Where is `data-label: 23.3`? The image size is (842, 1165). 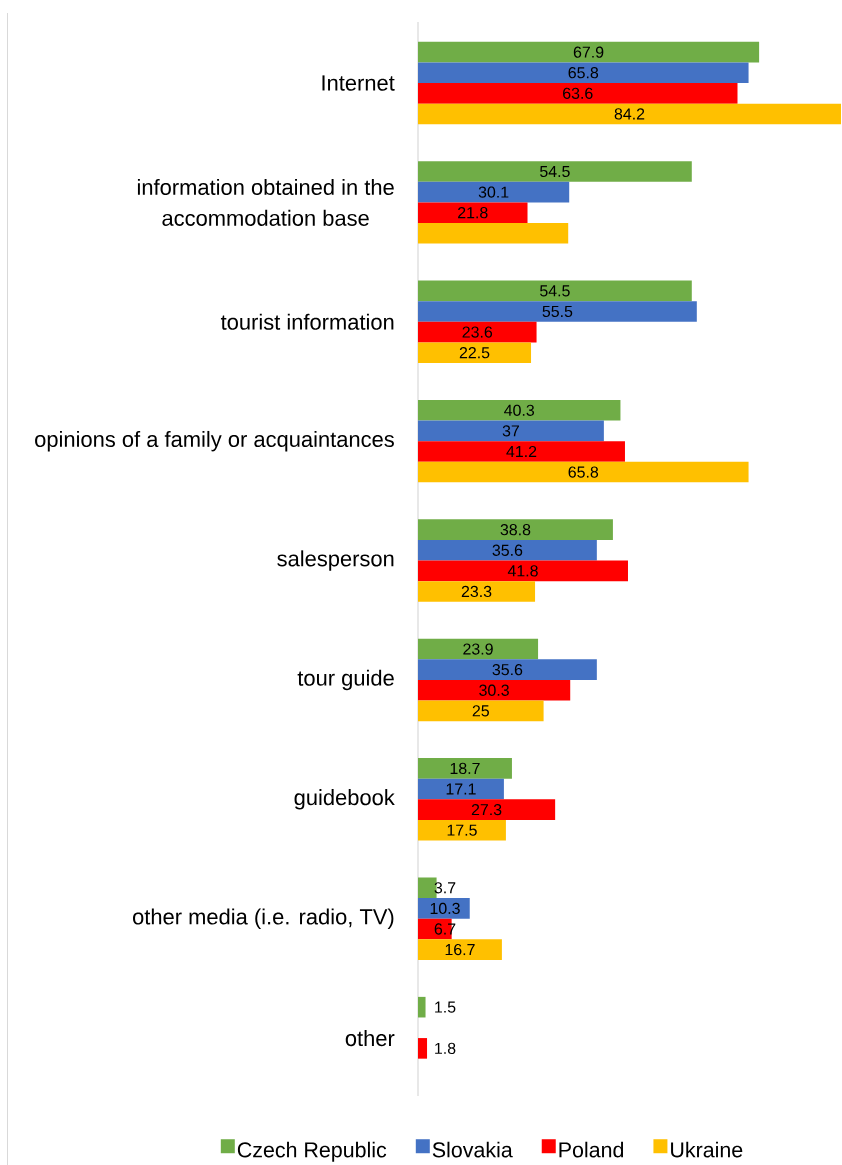 data-label: 23.3 is located at coordinates (476, 591).